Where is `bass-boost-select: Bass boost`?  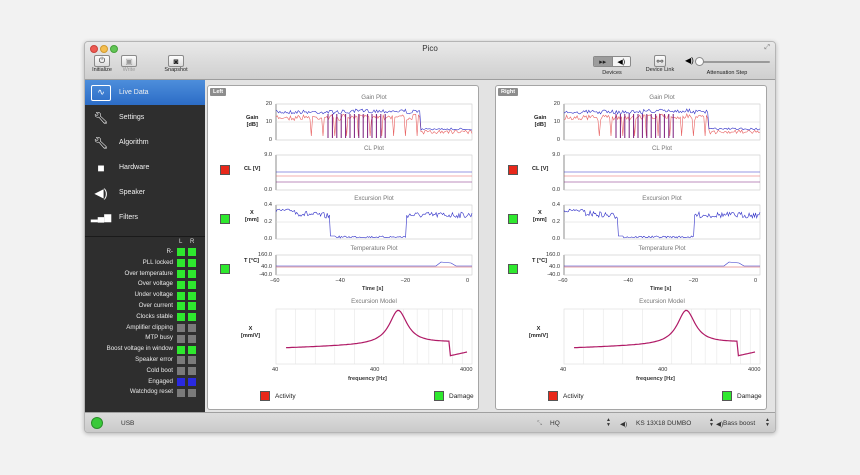 bass-boost-select: Bass boost is located at coordinates (739, 423).